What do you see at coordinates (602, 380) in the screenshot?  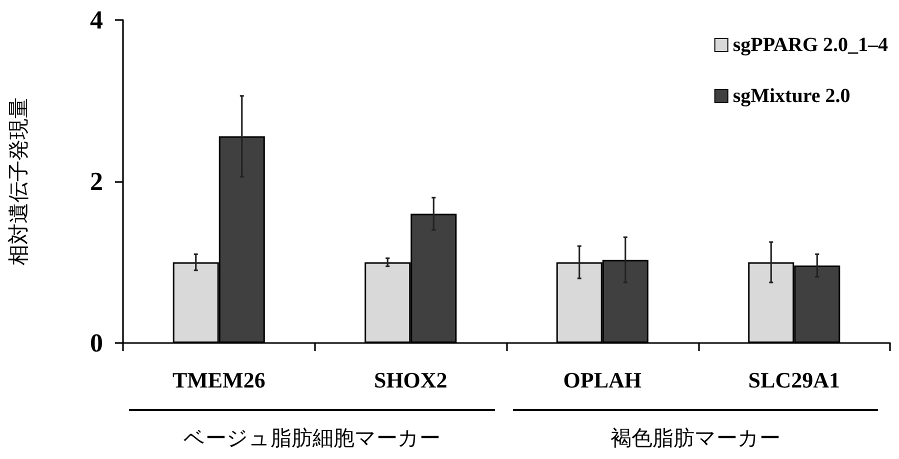 I see `x-tick-label: OPLAH` at bounding box center [602, 380].